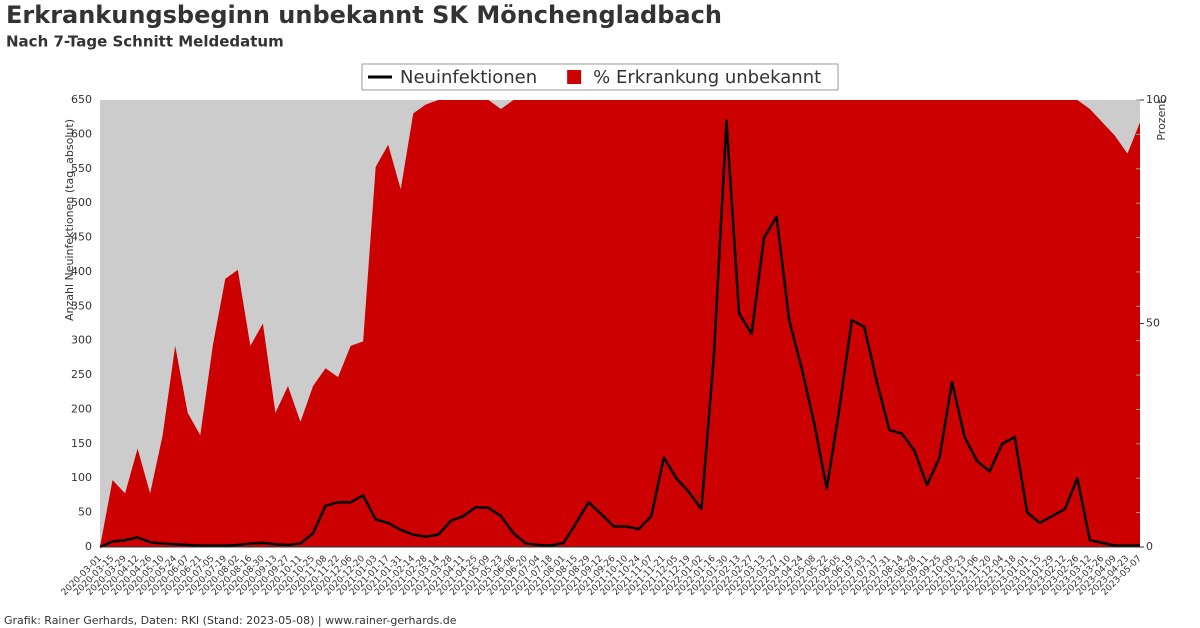 This screenshot has width=1200, height=628. Describe the element at coordinates (1156, 99) in the screenshot. I see `y2-tick-label: 100` at that location.